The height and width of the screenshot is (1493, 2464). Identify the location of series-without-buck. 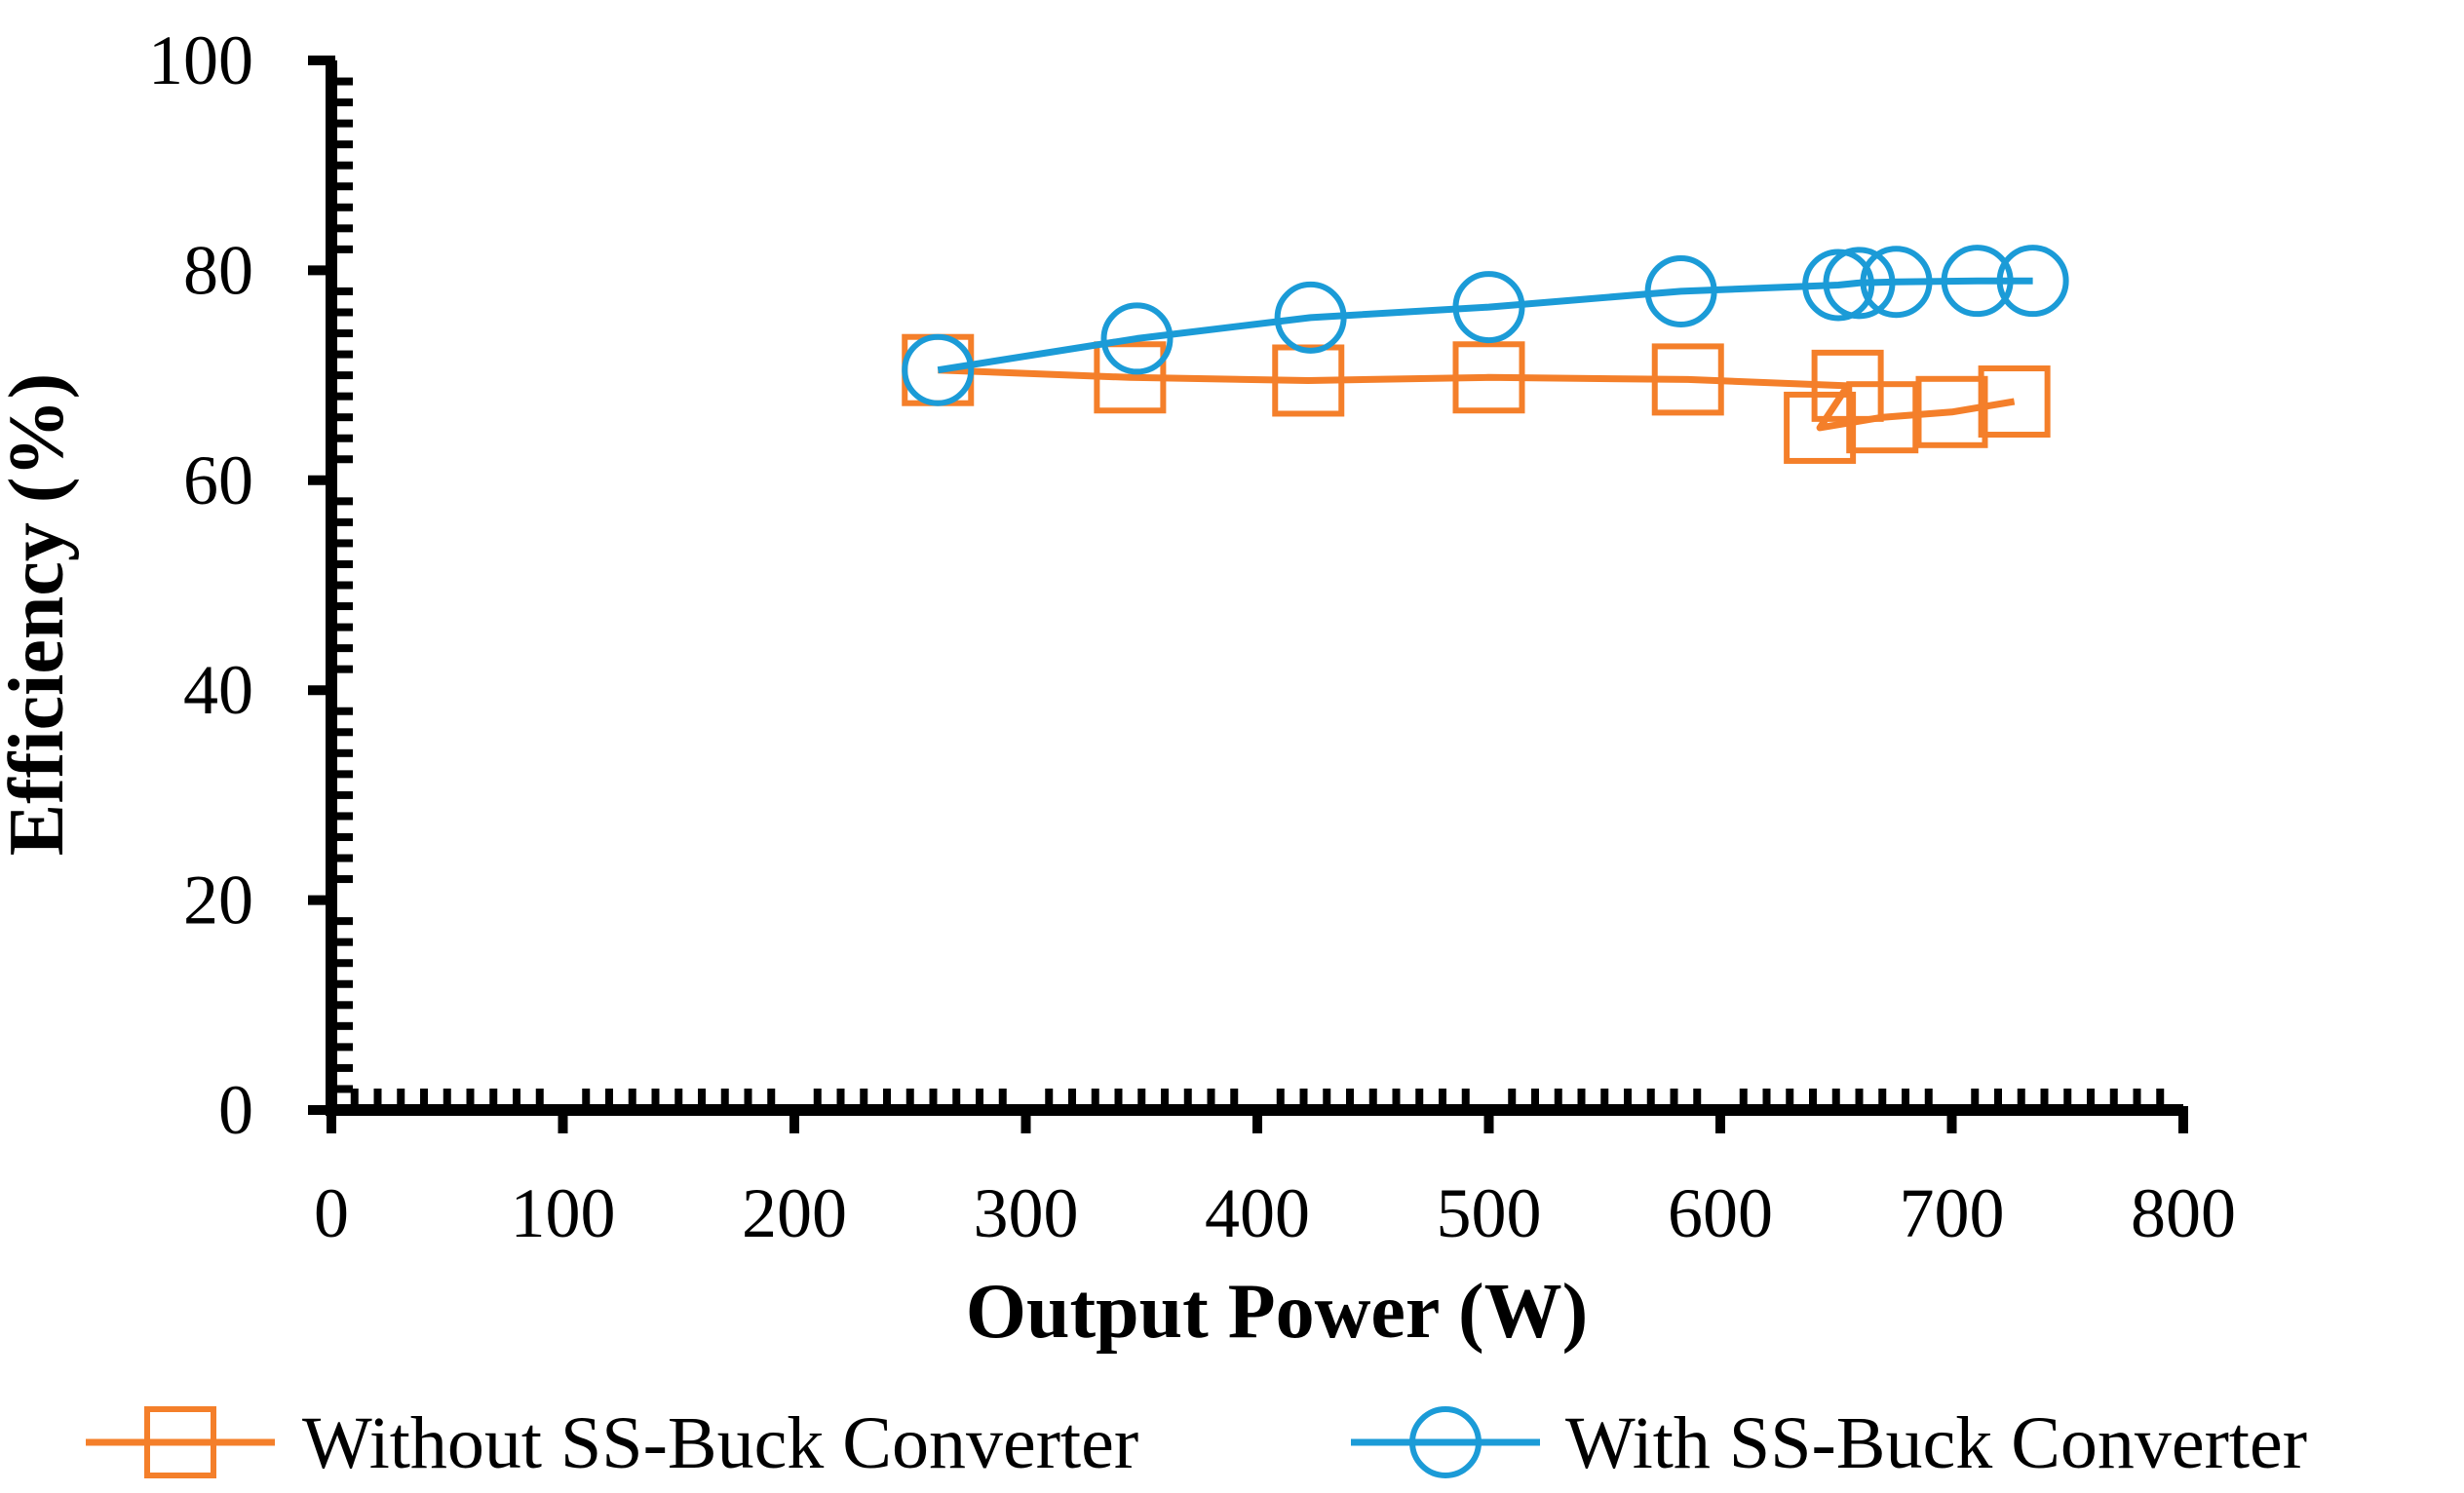
(1476, 398).